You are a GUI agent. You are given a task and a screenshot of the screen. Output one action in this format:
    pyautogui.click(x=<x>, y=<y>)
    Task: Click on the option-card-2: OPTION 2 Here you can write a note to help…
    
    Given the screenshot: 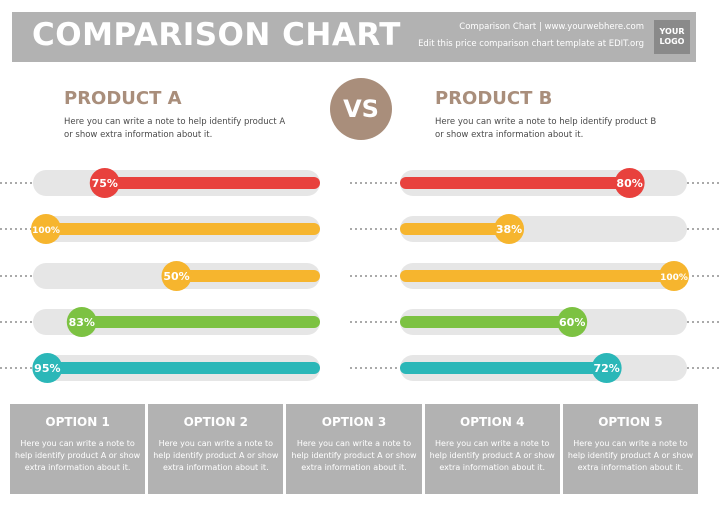 What is the action you would take?
    pyautogui.click(x=216, y=449)
    